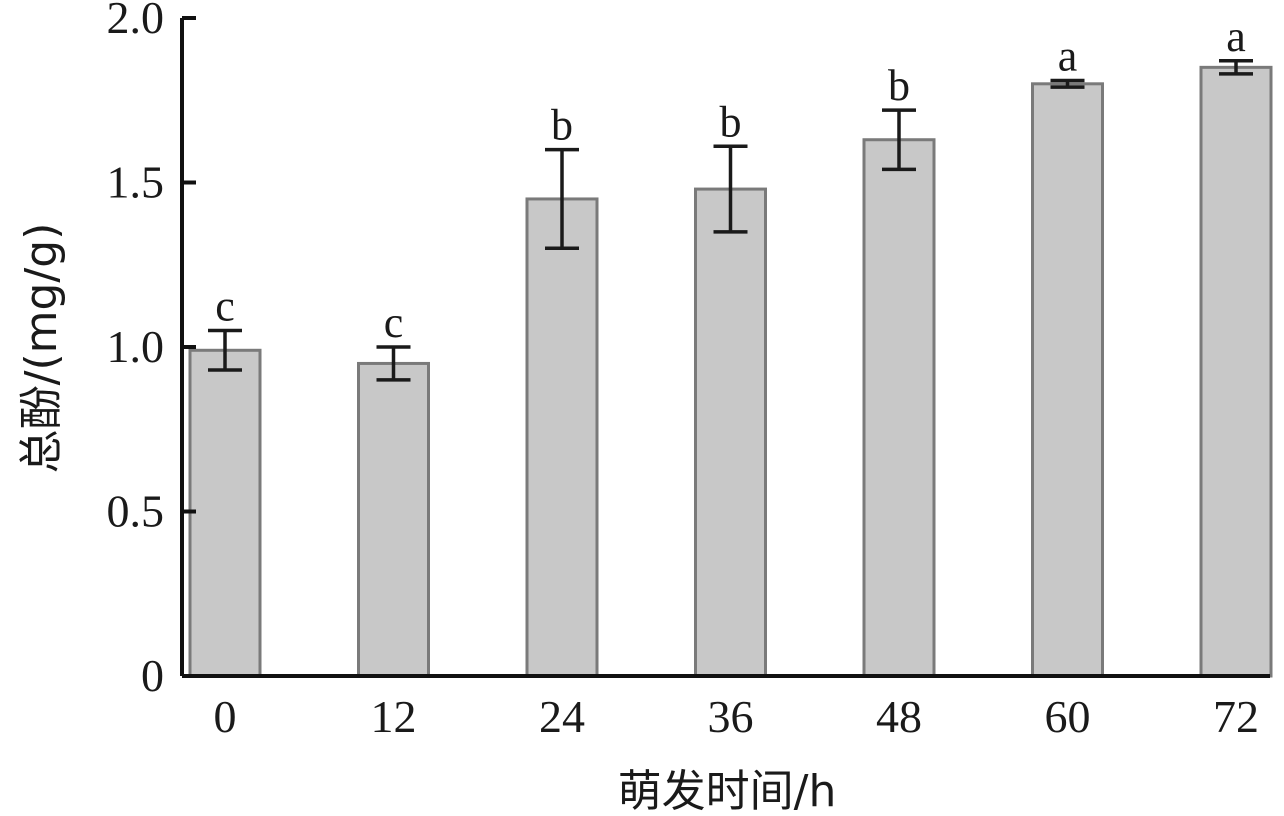 The height and width of the screenshot is (816, 1284). Describe the element at coordinates (41, 348) in the screenshot. I see `y-axis-title: 总酚/(mg/g)` at that location.